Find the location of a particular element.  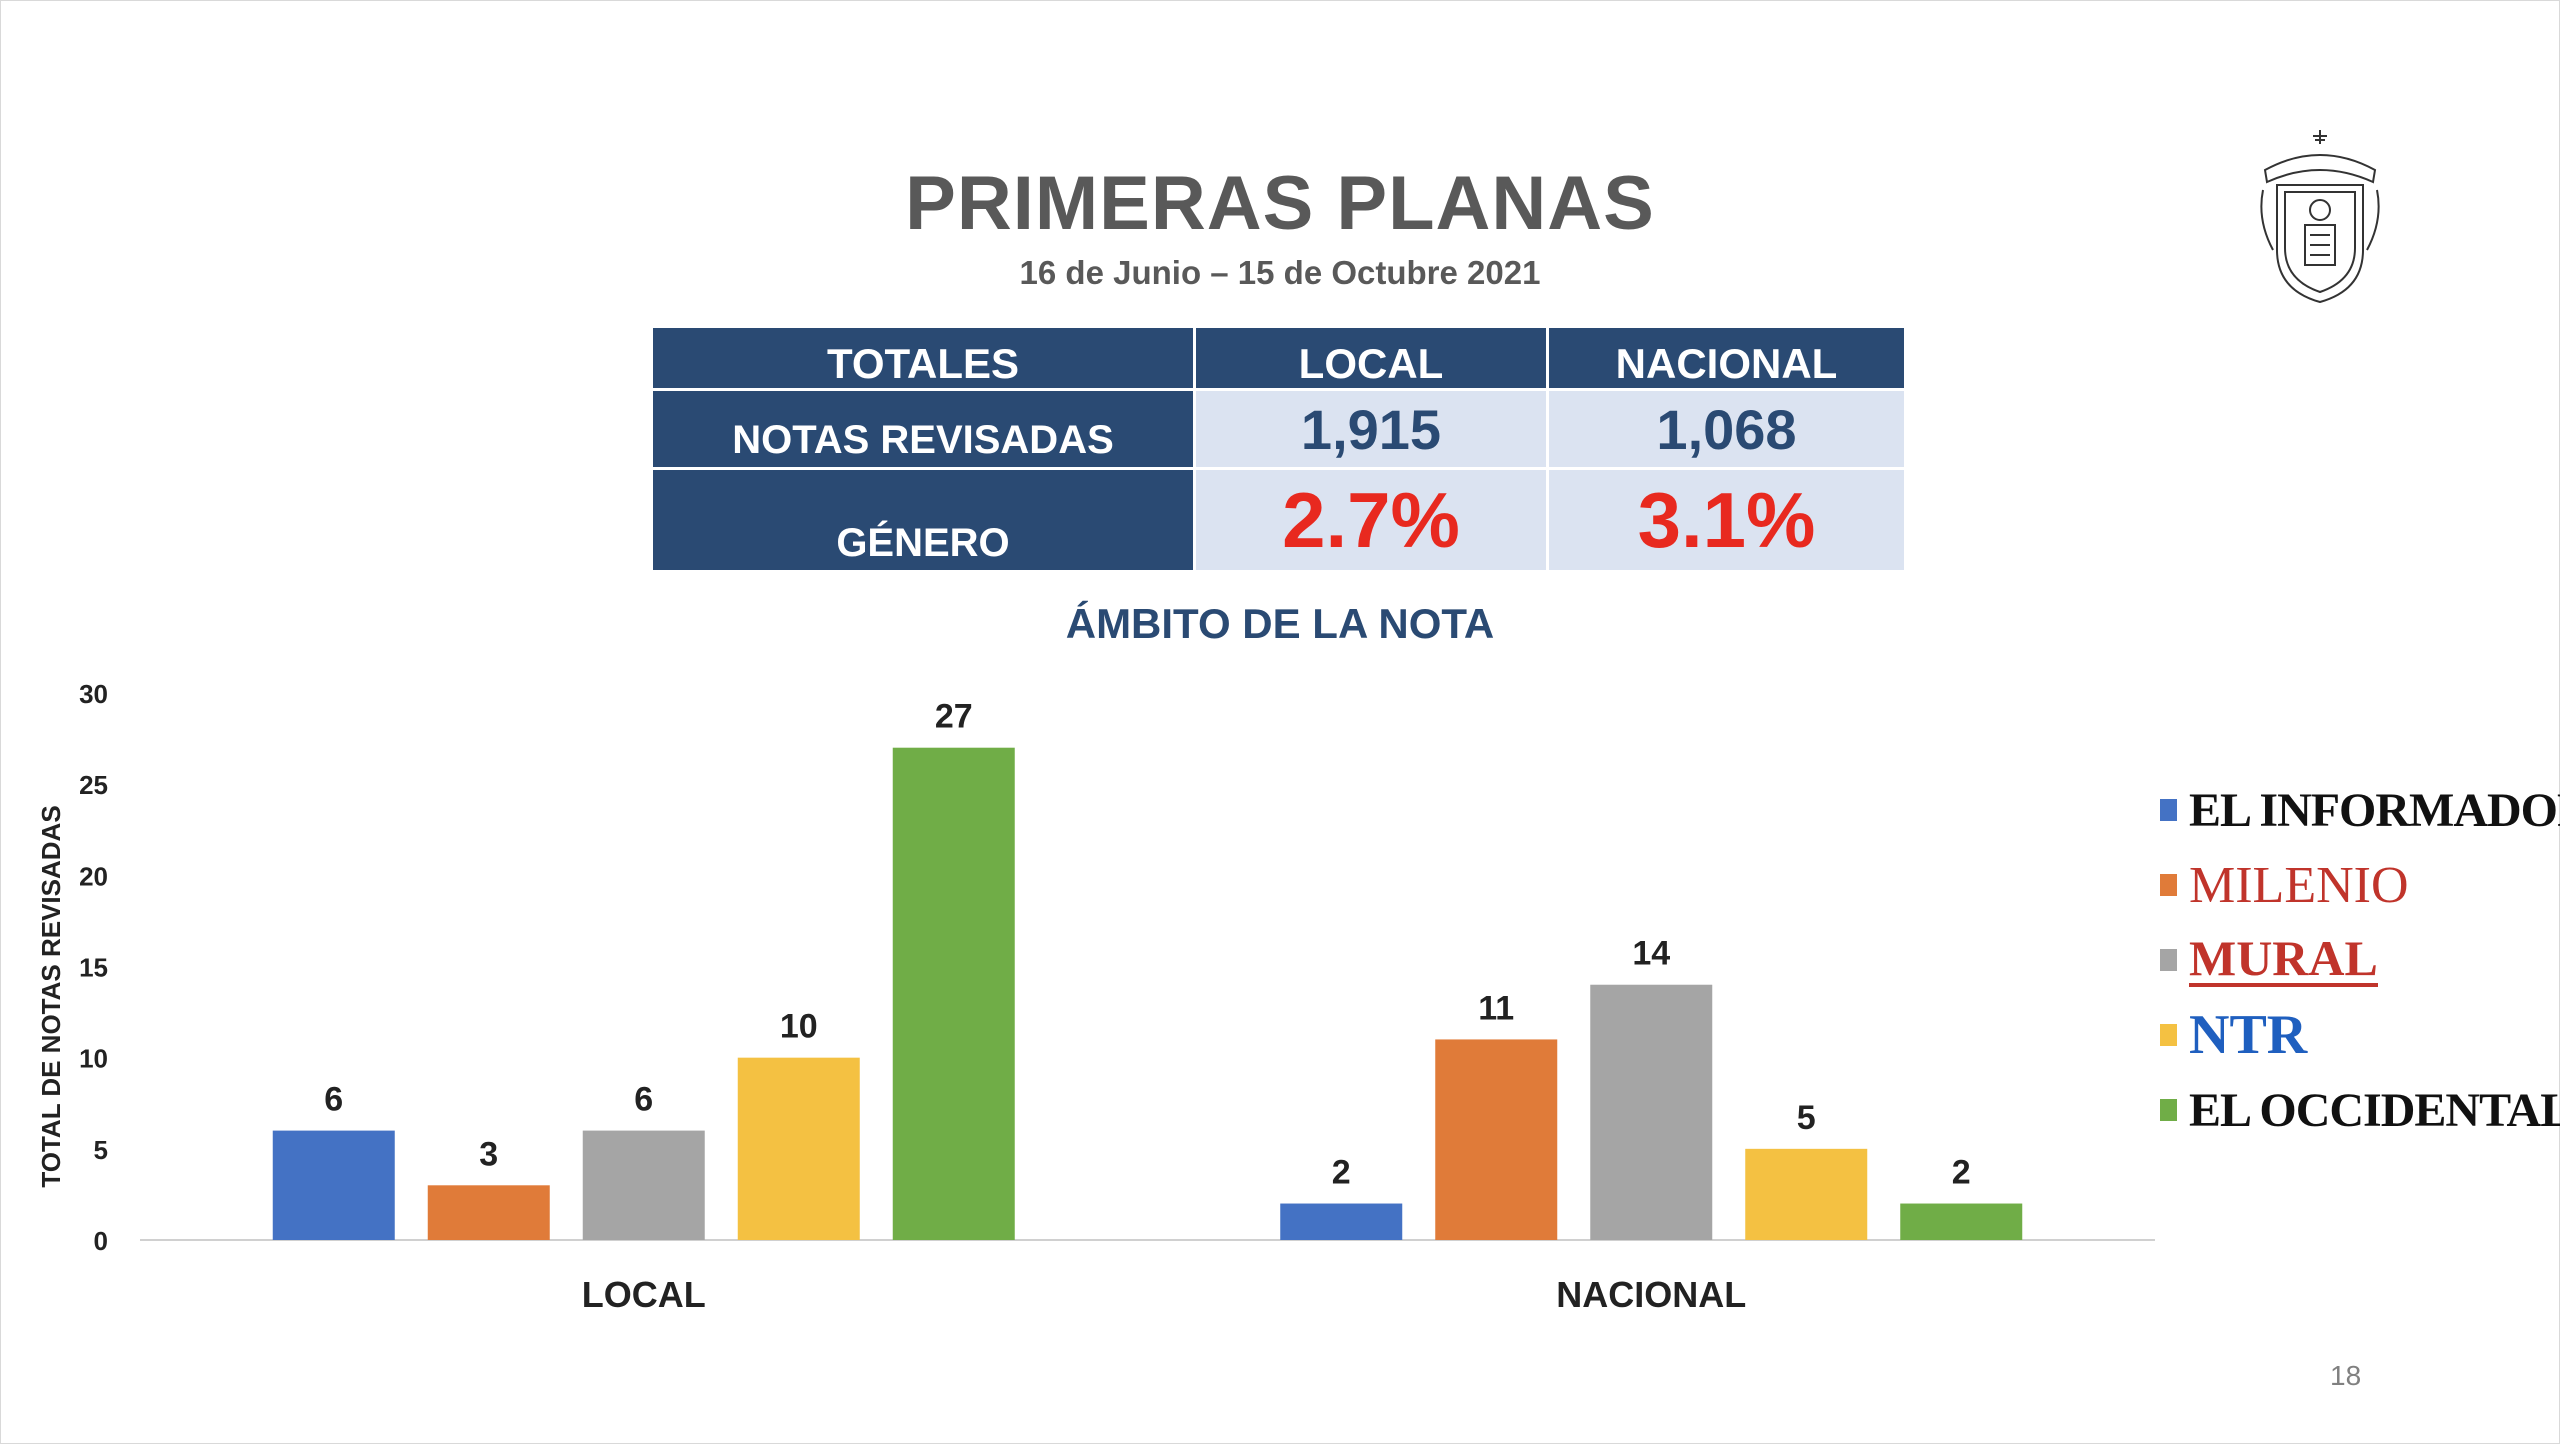

university-seal-icon is located at coordinates (2320, 217).